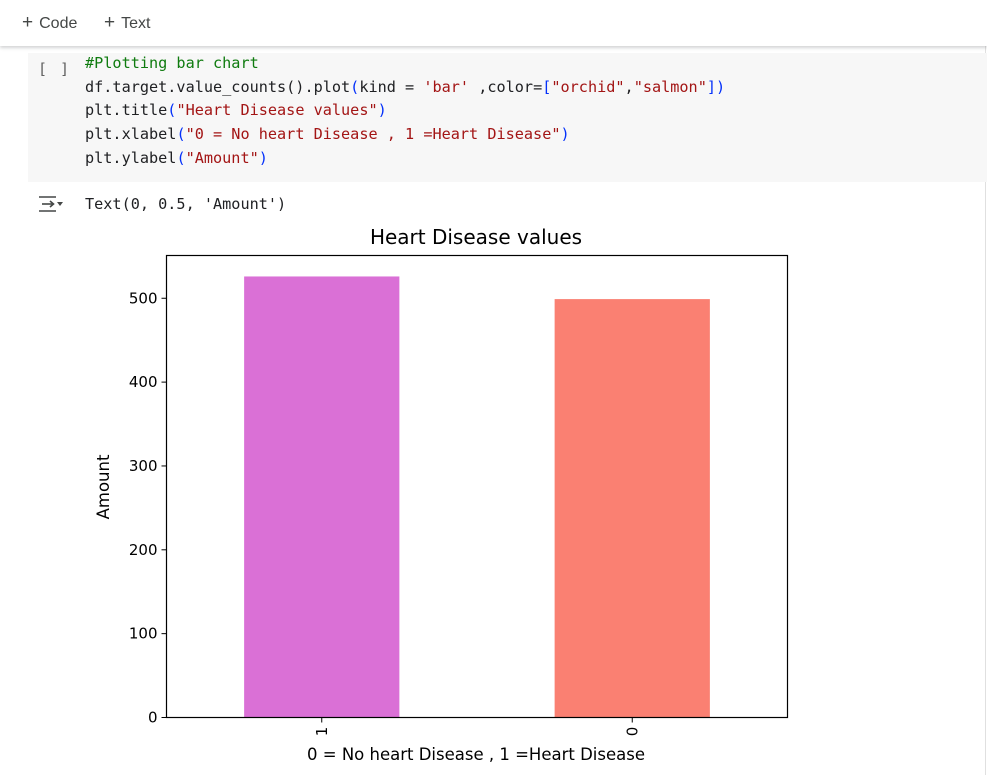 Image resolution: width=987 pixels, height=775 pixels. What do you see at coordinates (51, 204) in the screenshot?
I see `output-toggle-icon` at bounding box center [51, 204].